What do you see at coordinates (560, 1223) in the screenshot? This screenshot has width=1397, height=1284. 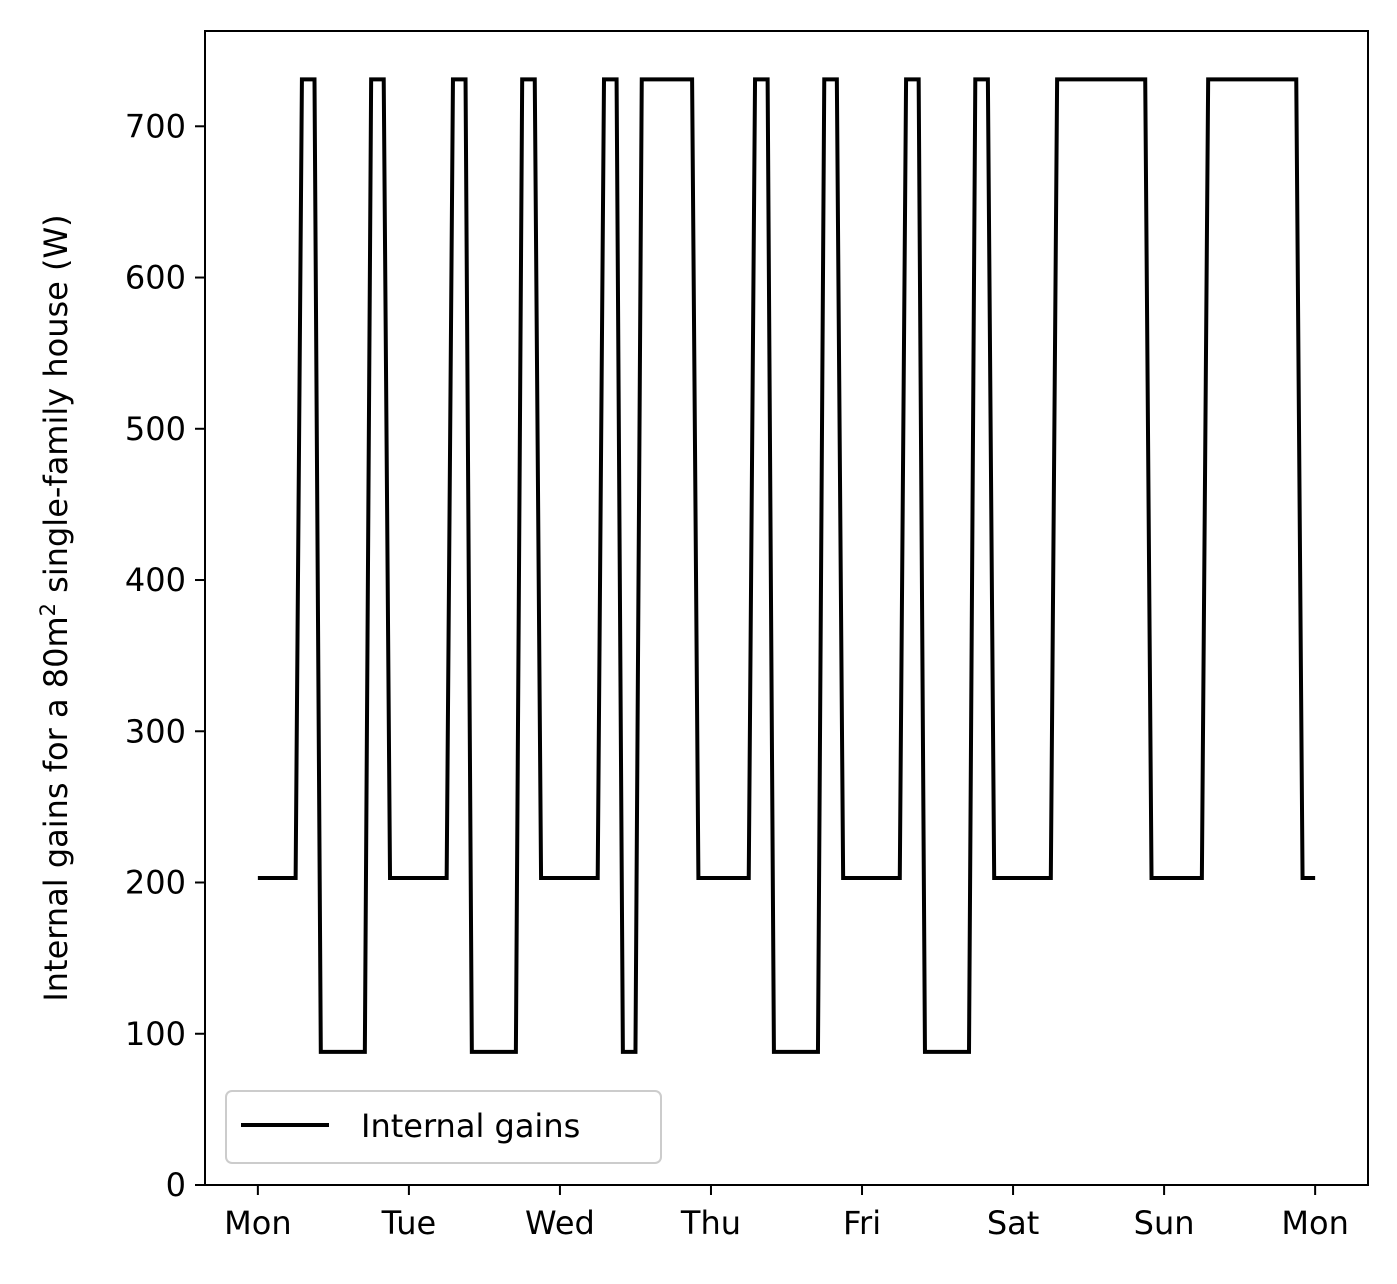 I see `x-tick-label: Wed` at bounding box center [560, 1223].